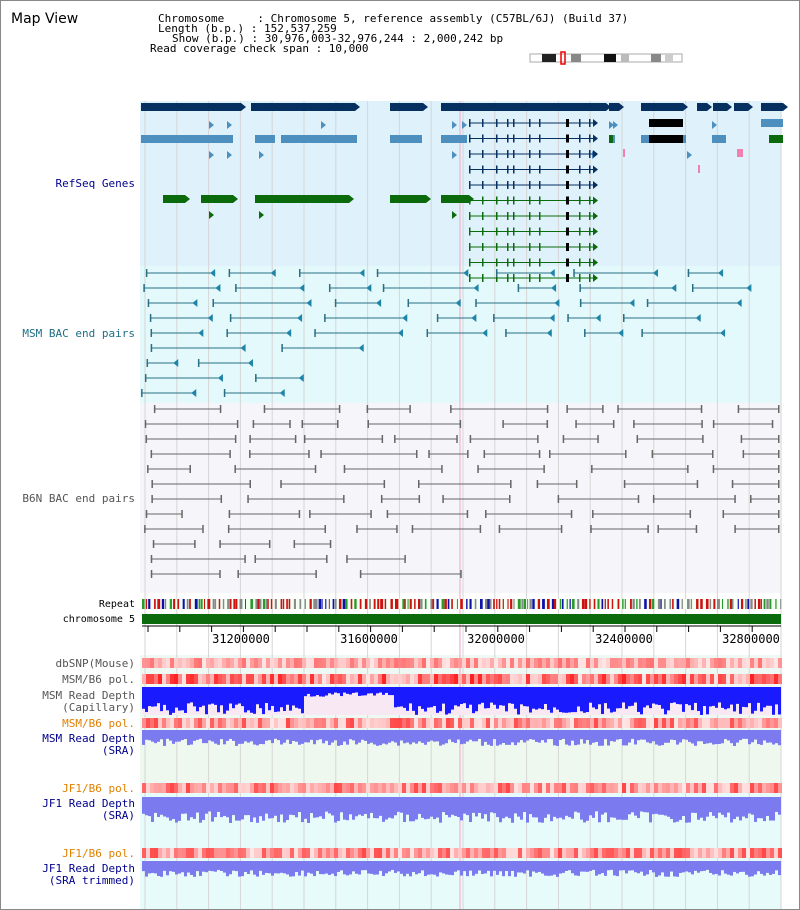 This screenshot has height=910, width=800. I want to click on gene-arrow, so click(689, 155).